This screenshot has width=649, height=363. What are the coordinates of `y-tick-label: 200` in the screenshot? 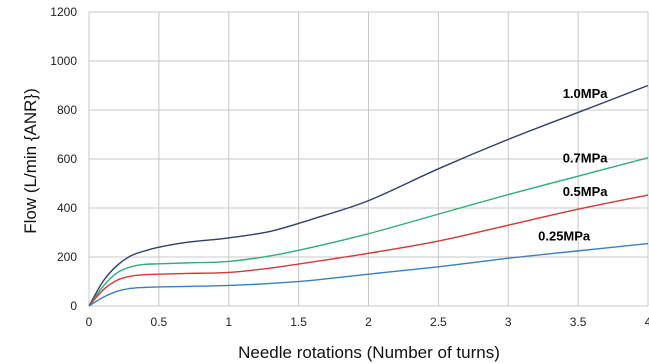 It's located at (67, 257).